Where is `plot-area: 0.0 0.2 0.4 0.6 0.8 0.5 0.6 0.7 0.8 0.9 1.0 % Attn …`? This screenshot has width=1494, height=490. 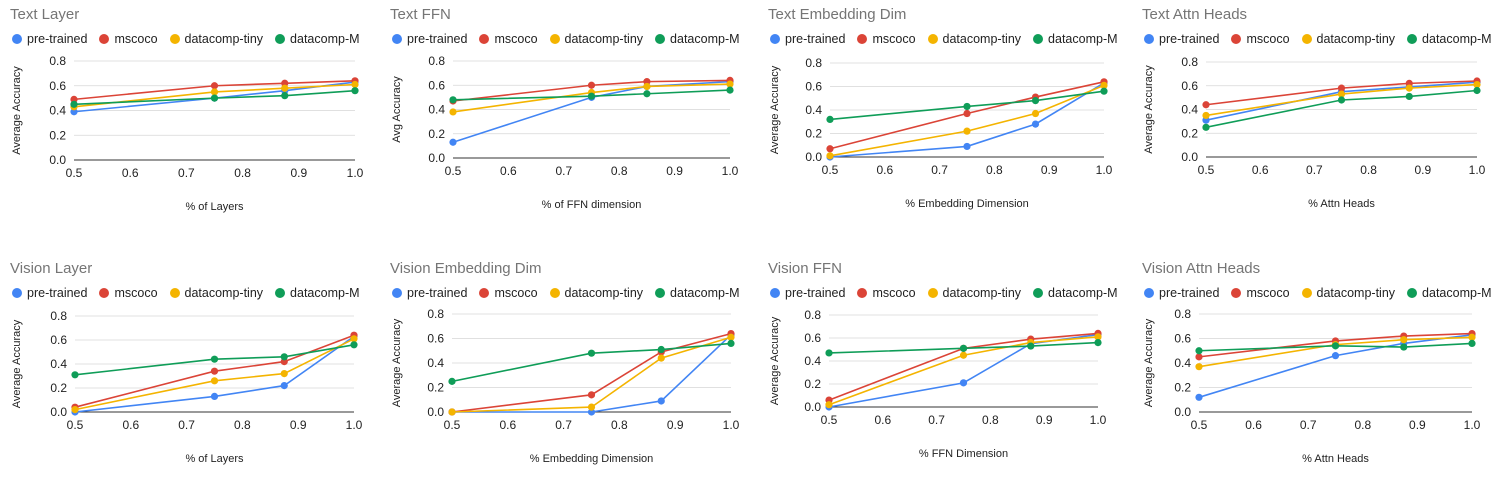 plot-area: 0.0 0.2 0.4 0.6 0.8 0.5 0.6 0.7 0.8 0.9 1.0 % Attn … is located at coordinates (1314, 132).